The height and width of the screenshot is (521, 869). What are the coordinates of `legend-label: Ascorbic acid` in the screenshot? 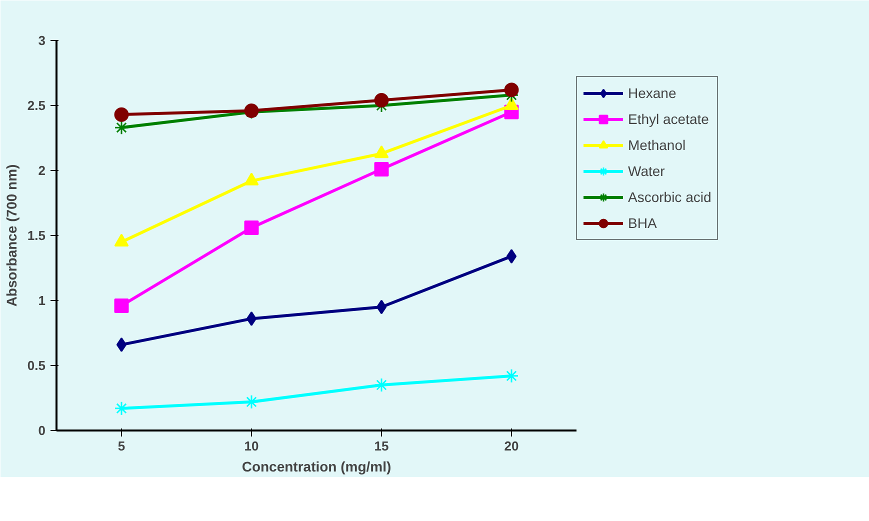 It's located at (670, 197).